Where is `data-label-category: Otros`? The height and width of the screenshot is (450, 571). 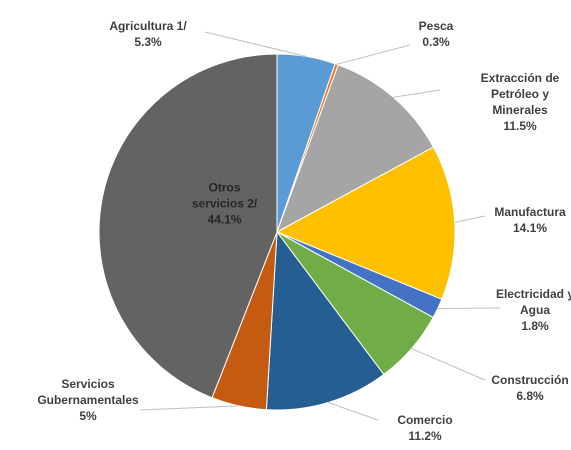
data-label-category: Otros is located at coordinates (225, 187).